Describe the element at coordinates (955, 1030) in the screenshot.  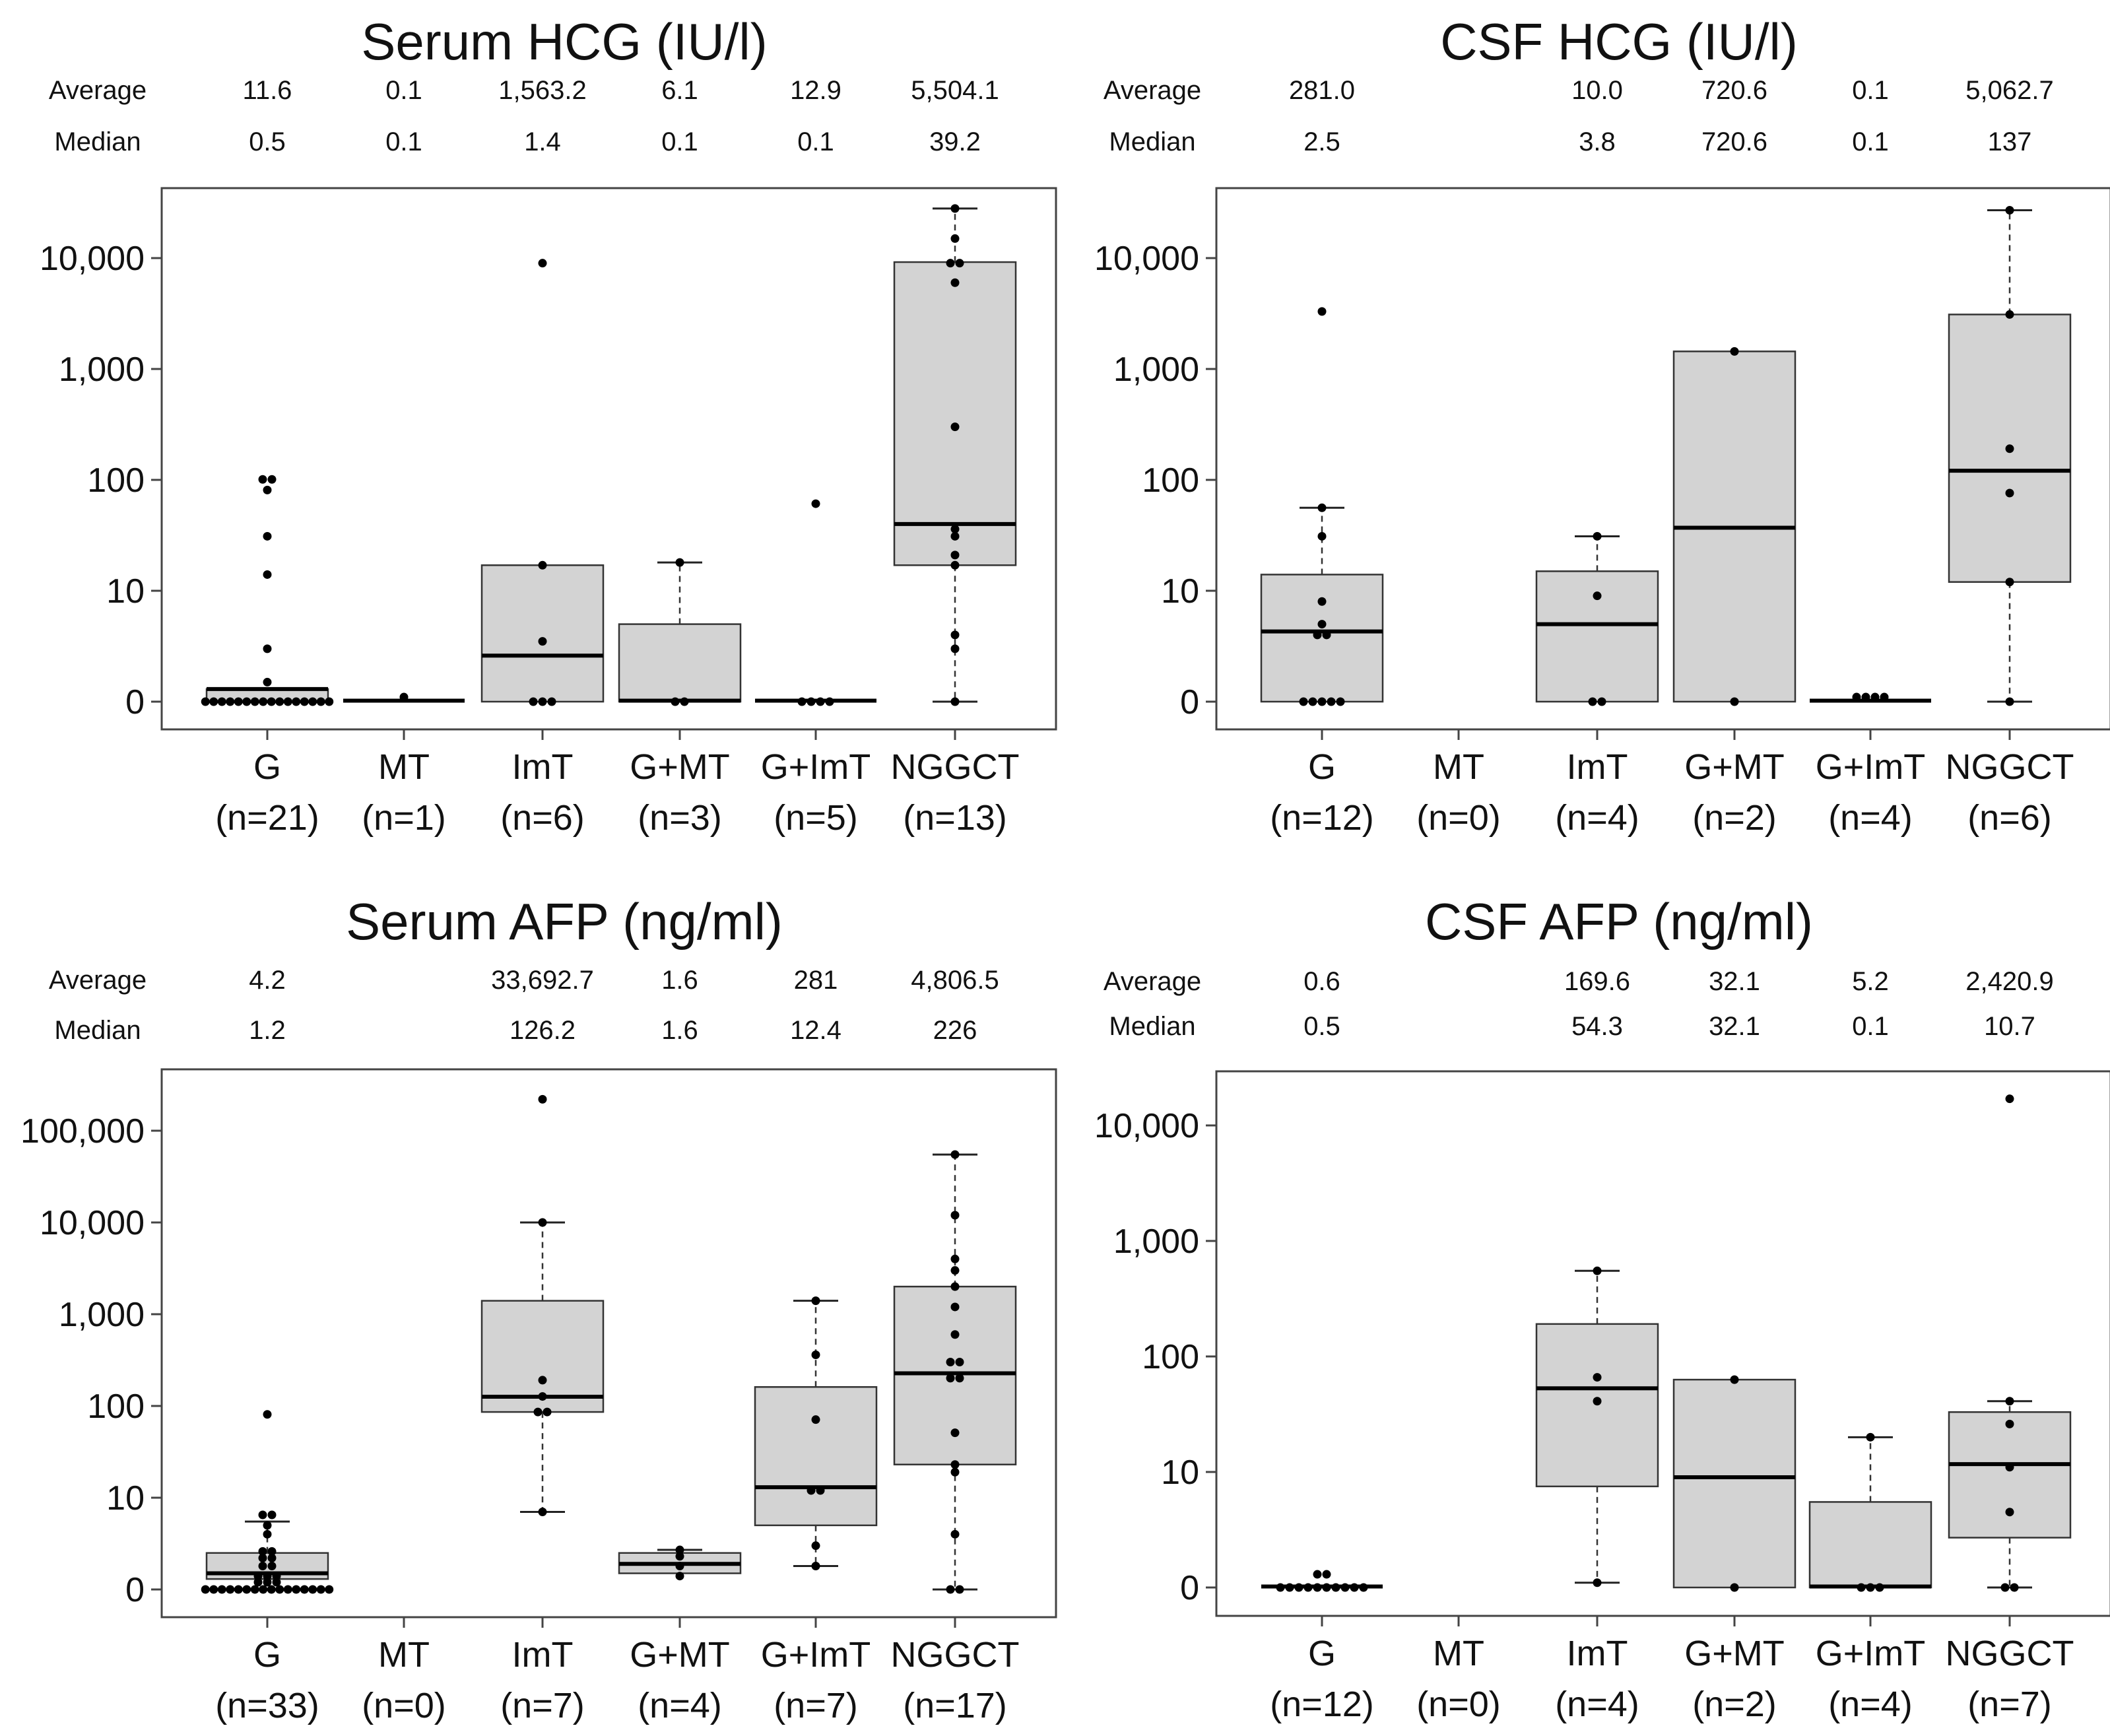
I see `median-value: 226` at that location.